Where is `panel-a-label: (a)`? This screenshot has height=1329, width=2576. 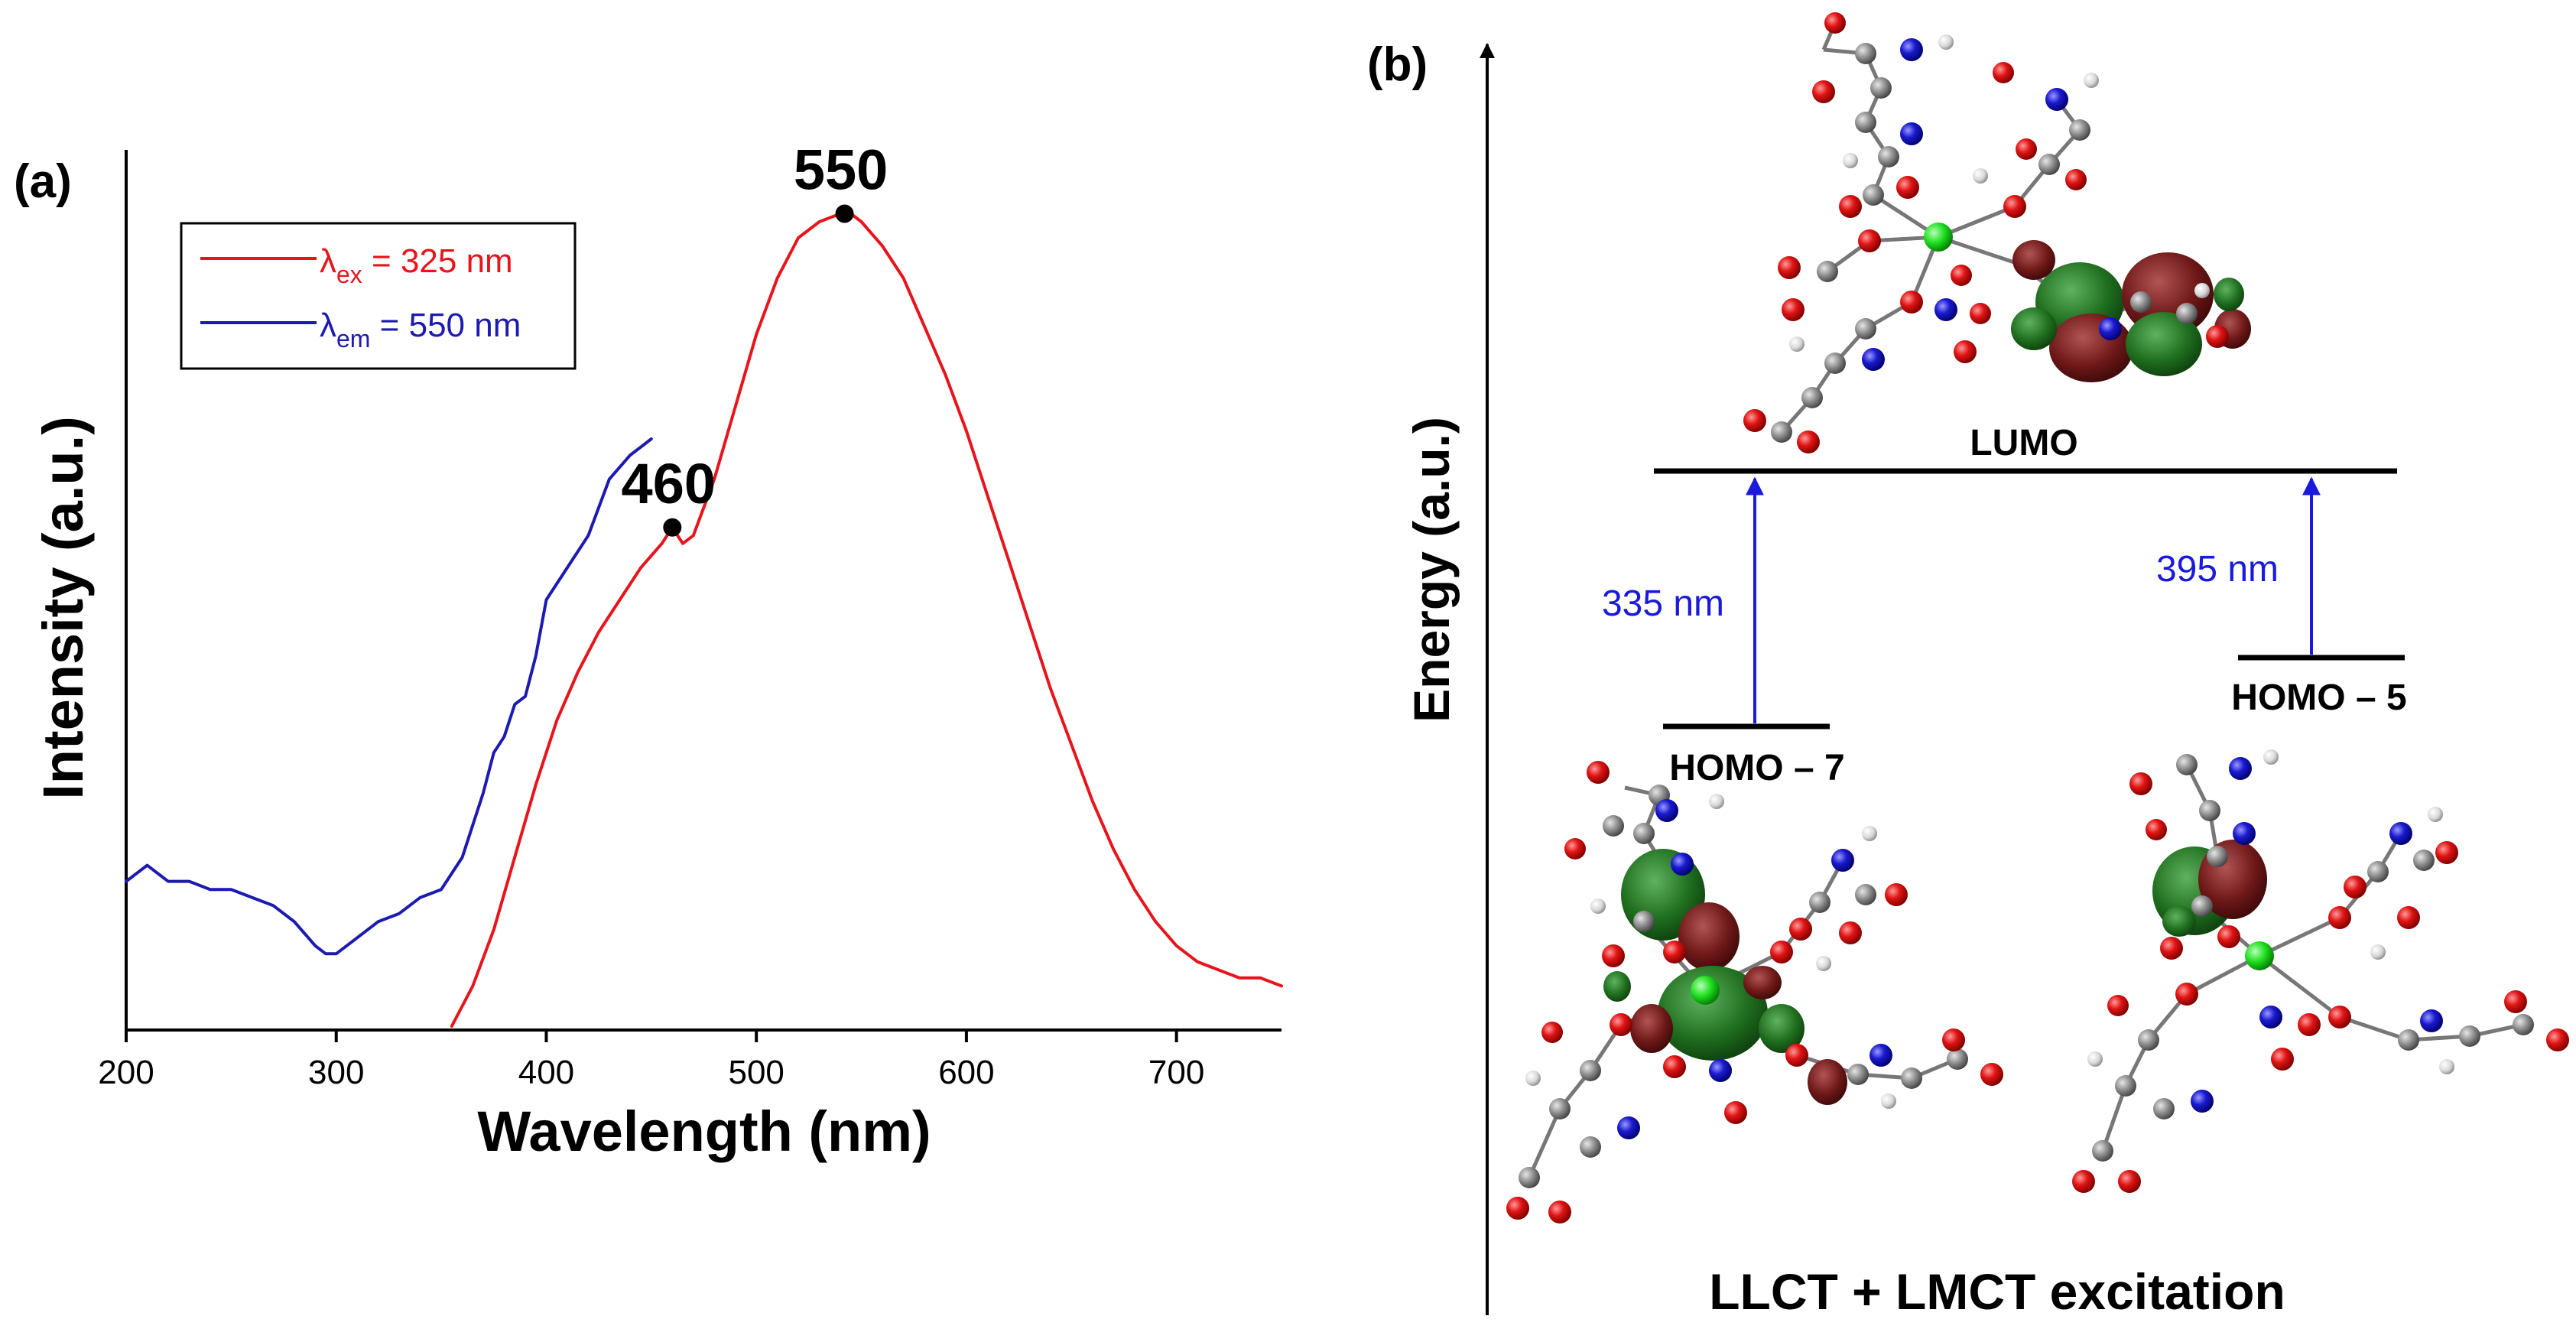 panel-a-label: (a) is located at coordinates (43, 182).